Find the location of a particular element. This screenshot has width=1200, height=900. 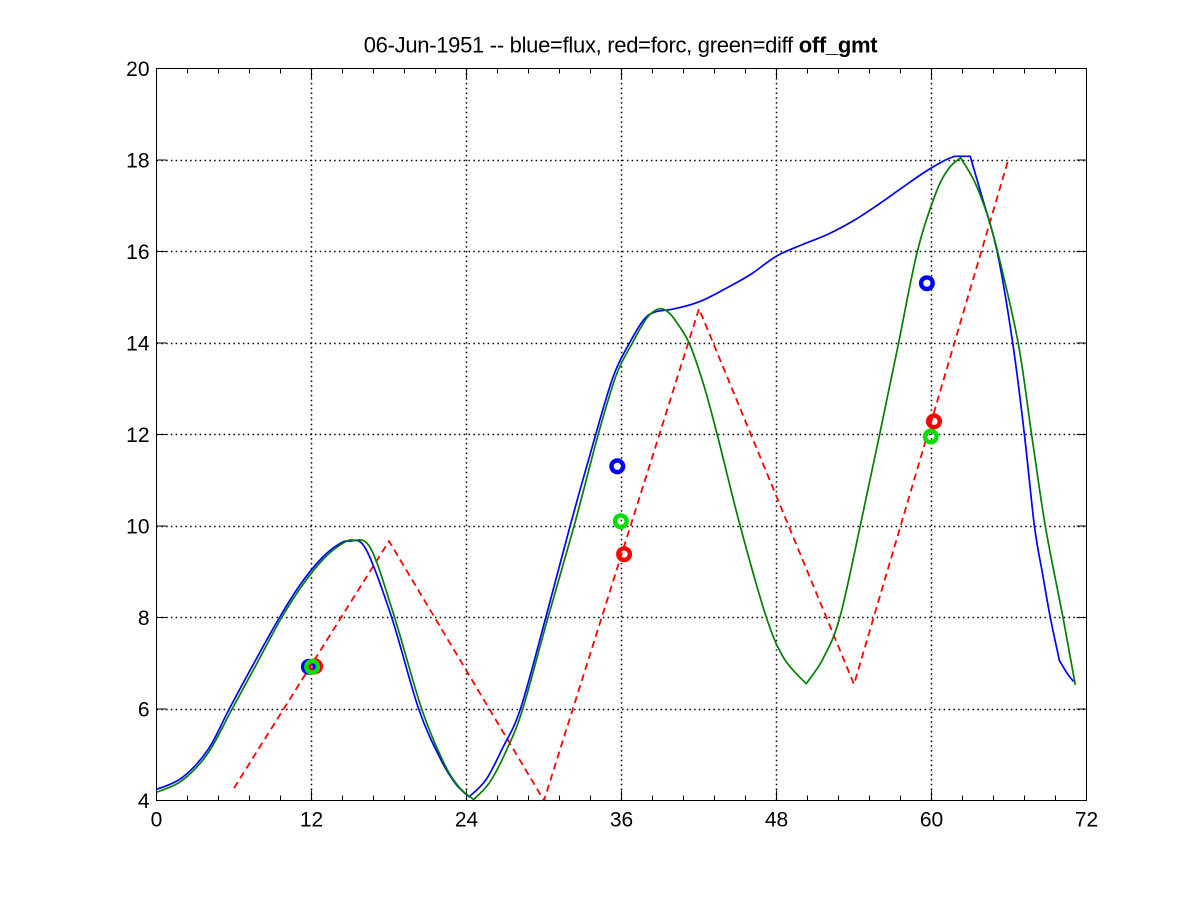

svg-text: 10 is located at coordinates (137, 527).